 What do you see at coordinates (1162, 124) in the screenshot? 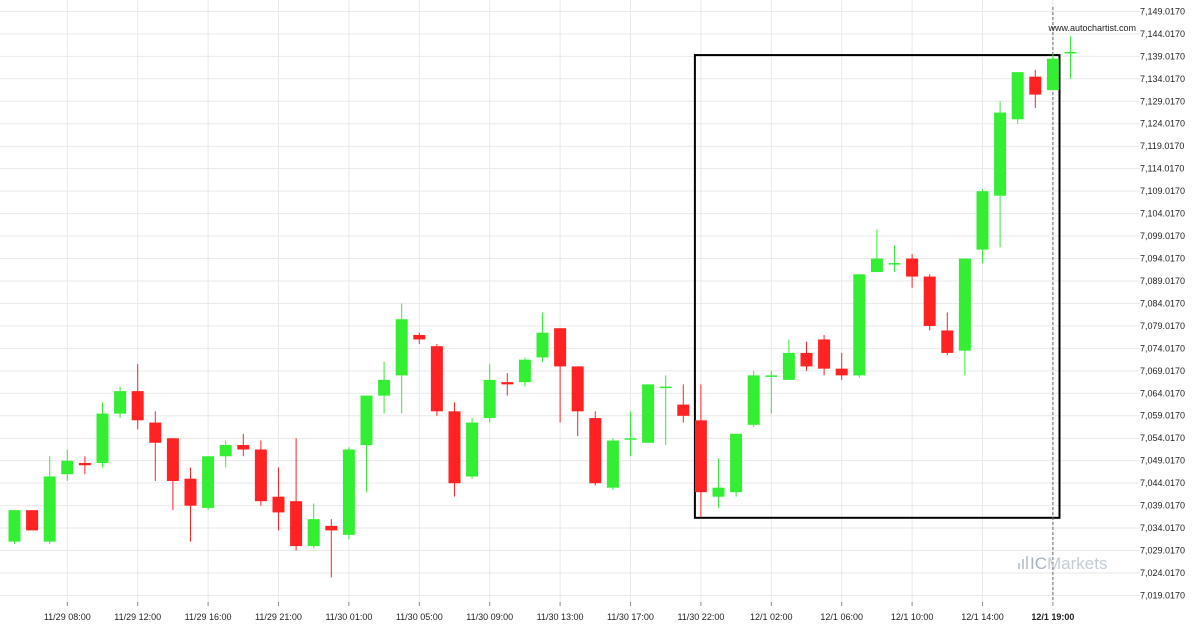
I see `y-tick-label: 7,124.0170` at bounding box center [1162, 124].